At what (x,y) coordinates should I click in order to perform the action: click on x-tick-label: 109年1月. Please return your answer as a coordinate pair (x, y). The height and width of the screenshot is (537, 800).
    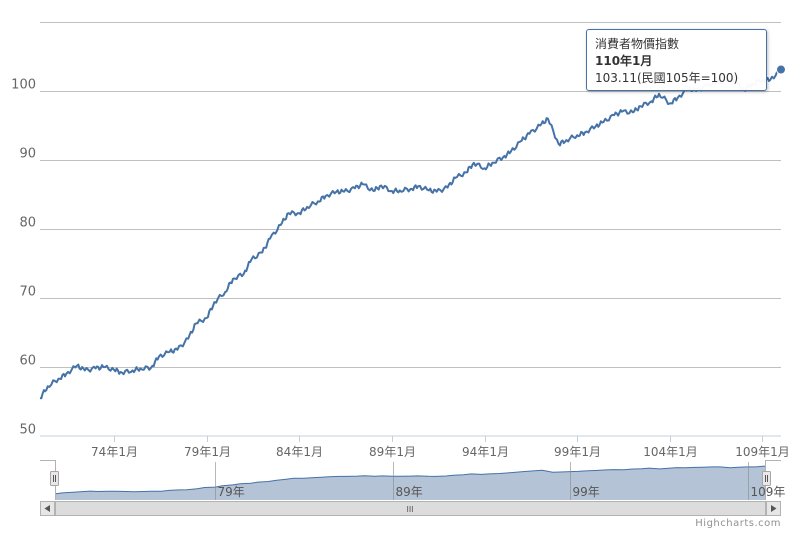
    Looking at the image, I should click on (762, 452).